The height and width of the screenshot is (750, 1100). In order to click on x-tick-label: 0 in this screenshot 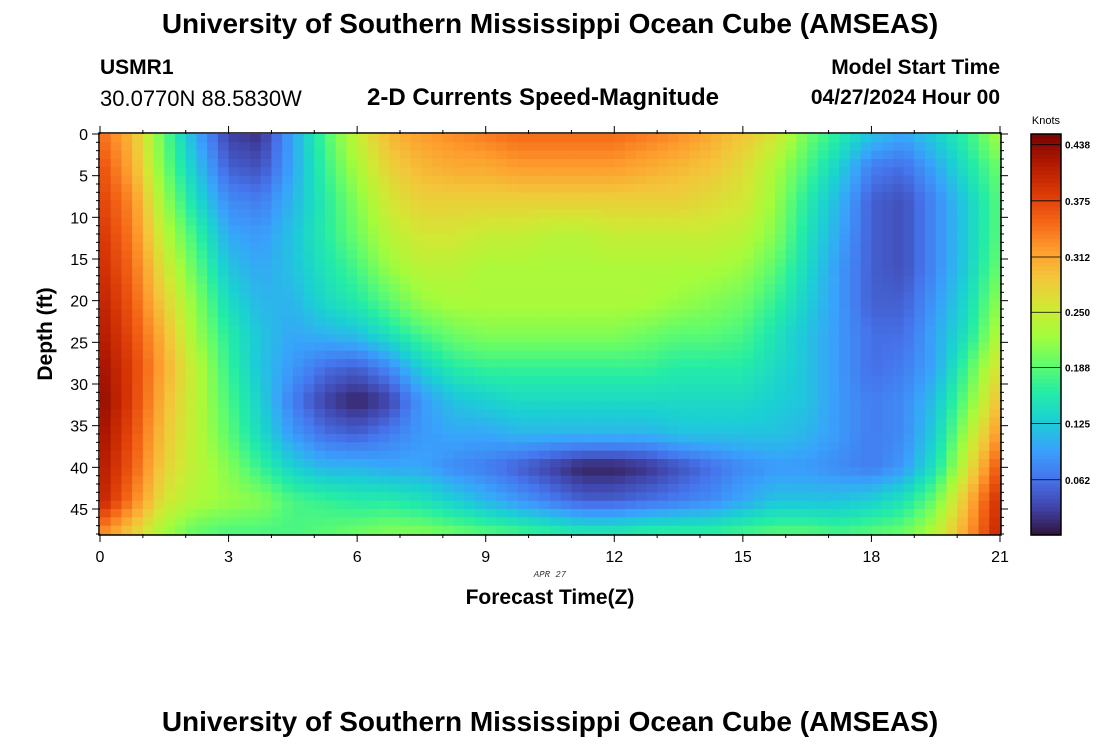, I will do `click(100, 557)`.